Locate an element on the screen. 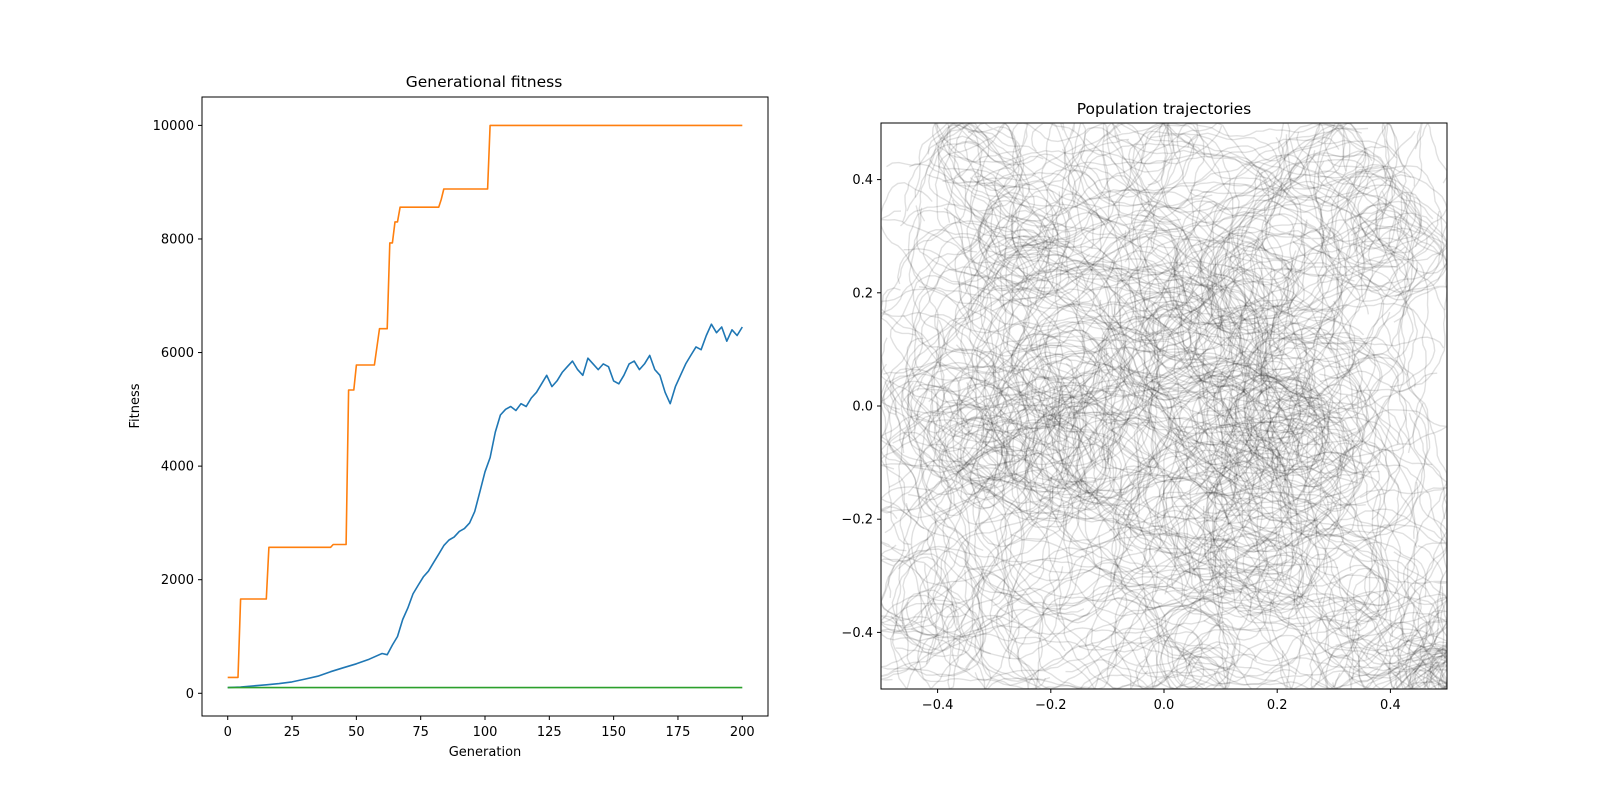 The image size is (1600, 800). x-tick-label: 0.2 is located at coordinates (1277, 705).